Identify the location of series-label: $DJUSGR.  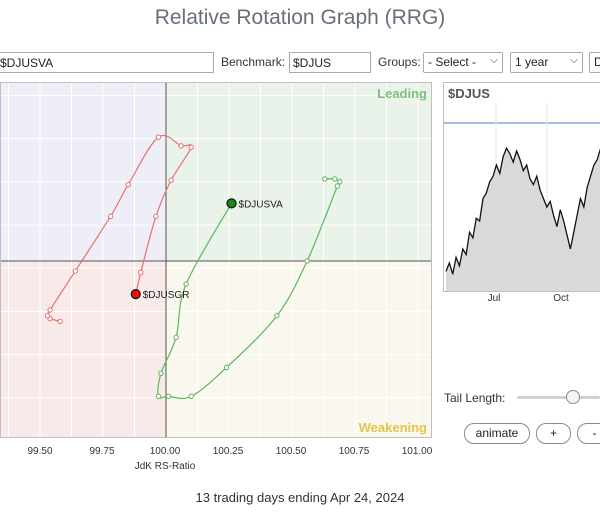
(166, 295).